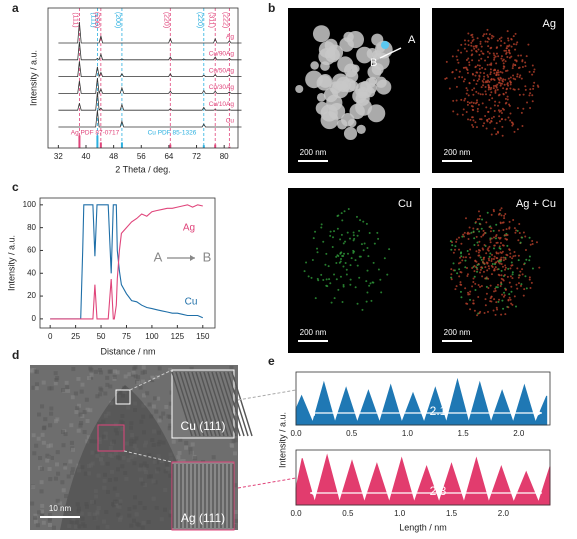 The image size is (577, 539). What do you see at coordinates (423, 479) in the screenshot?
I see `profile-area` at bounding box center [423, 479].